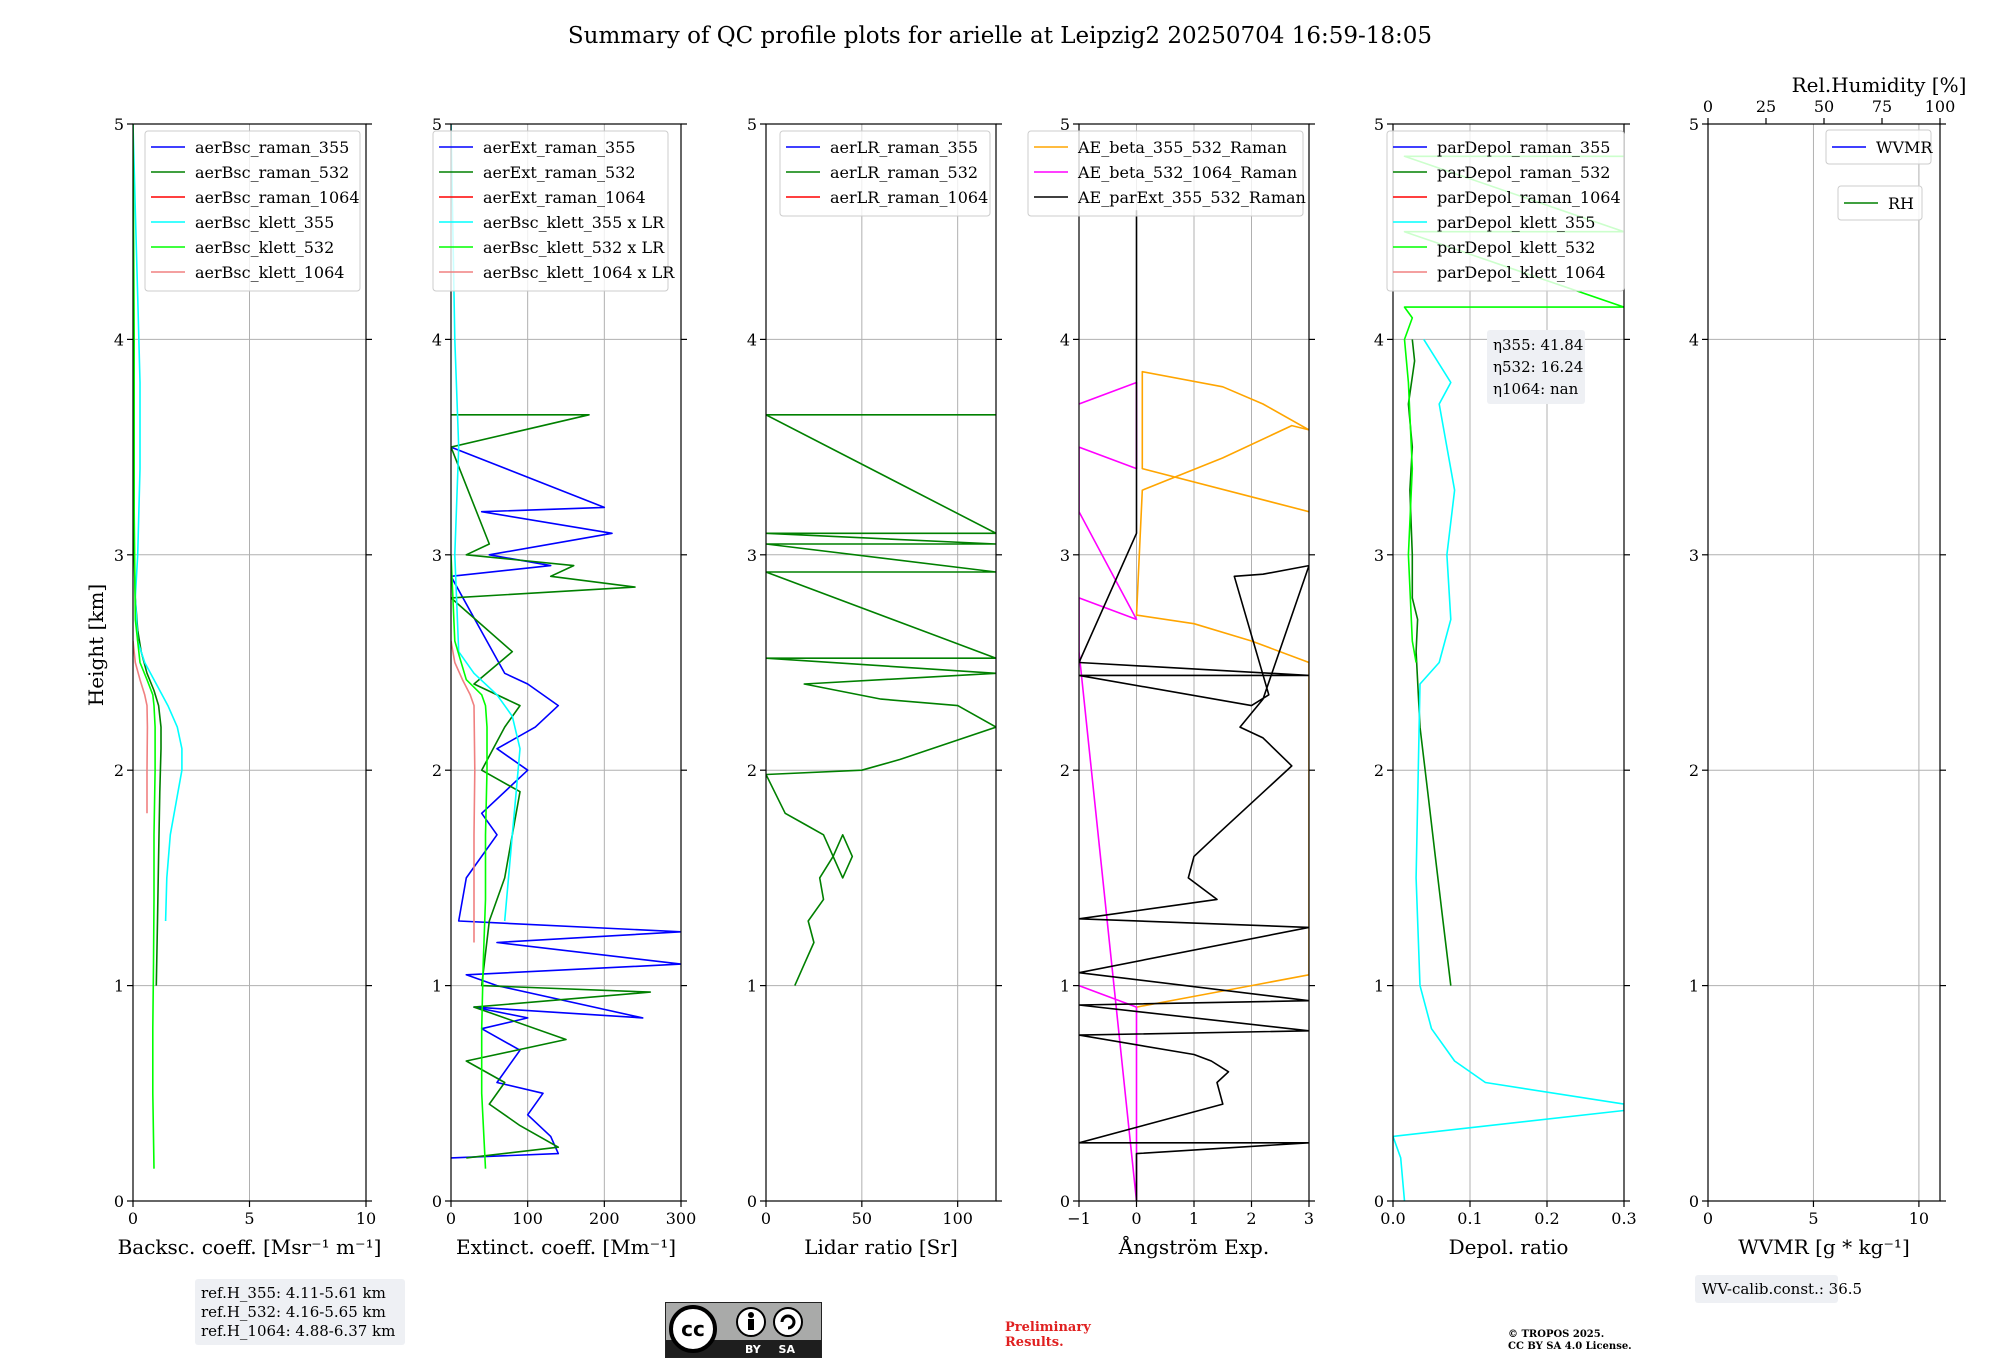 The image size is (2000, 1361). Describe the element at coordinates (574, 247) in the screenshot. I see `legend-entry: aerBsc_klett_532 x LR` at that location.